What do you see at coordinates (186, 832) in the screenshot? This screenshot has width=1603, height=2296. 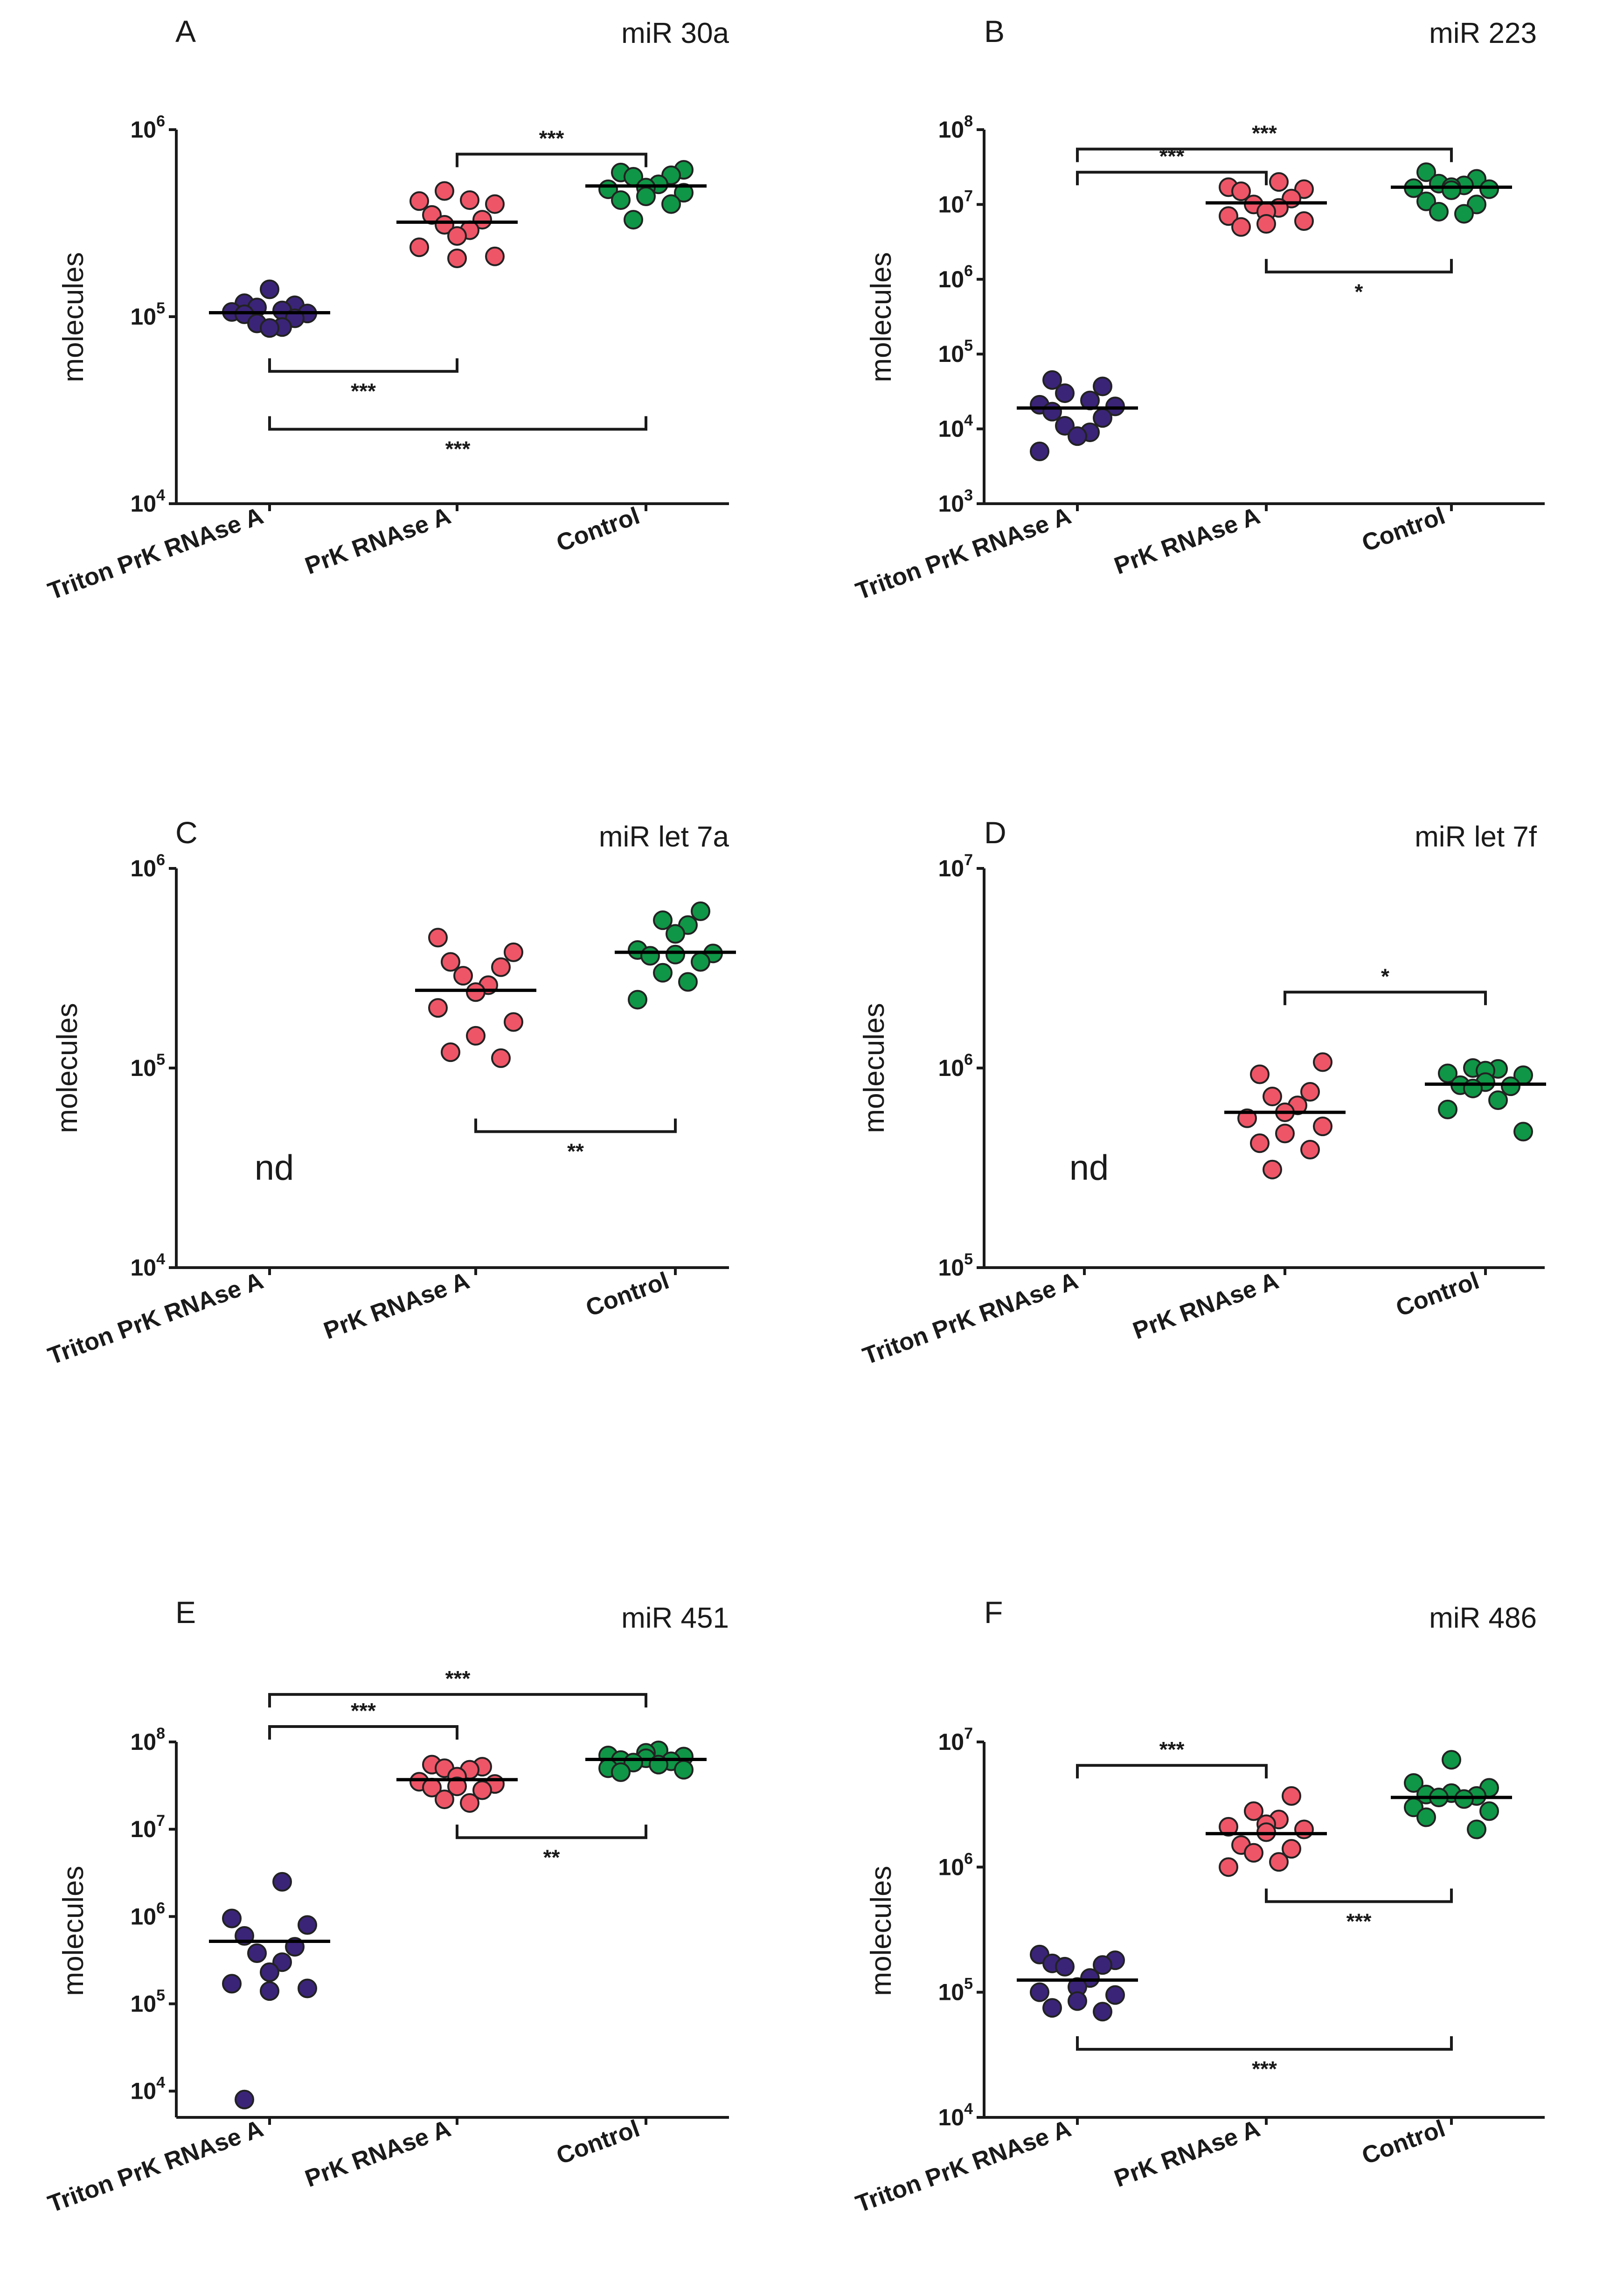 I see `panel-letter: C` at bounding box center [186, 832].